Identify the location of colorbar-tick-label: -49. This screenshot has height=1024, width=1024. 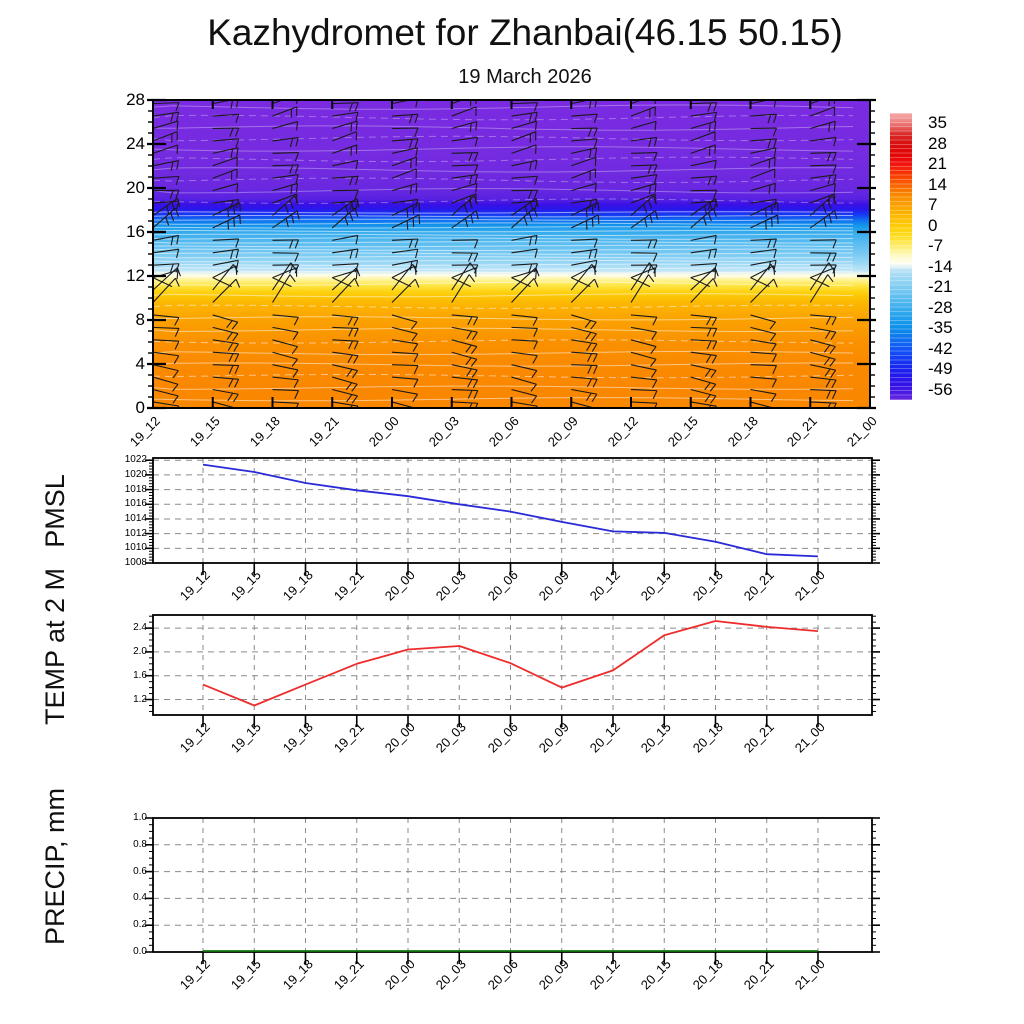
(940, 369).